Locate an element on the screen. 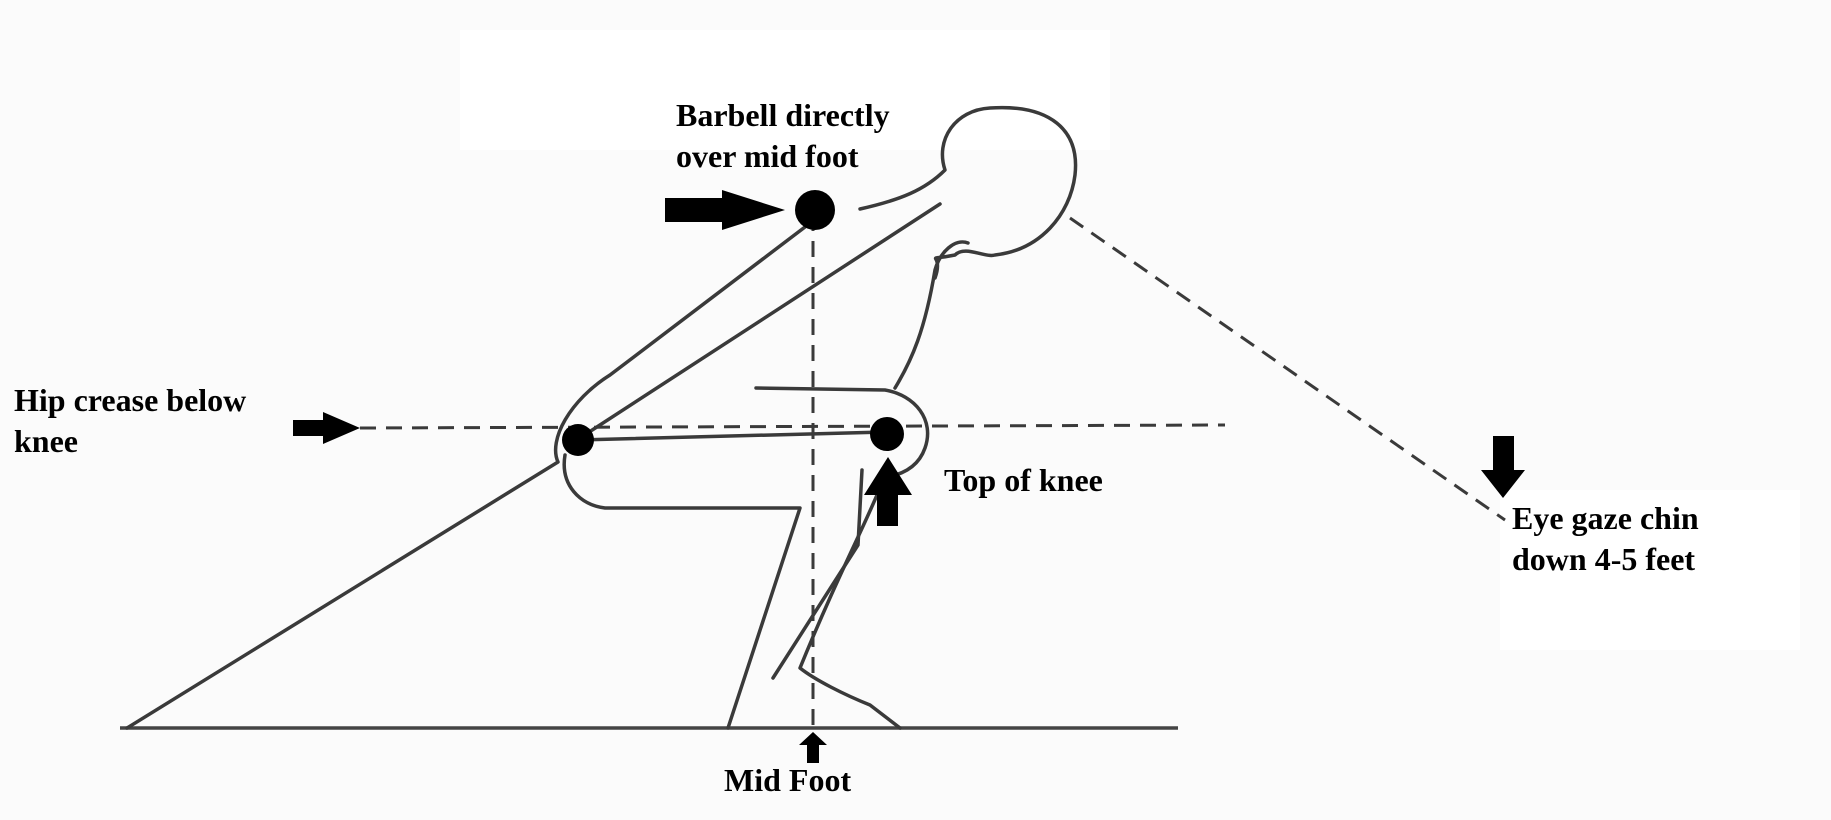  shin-back is located at coordinates (817, 574).